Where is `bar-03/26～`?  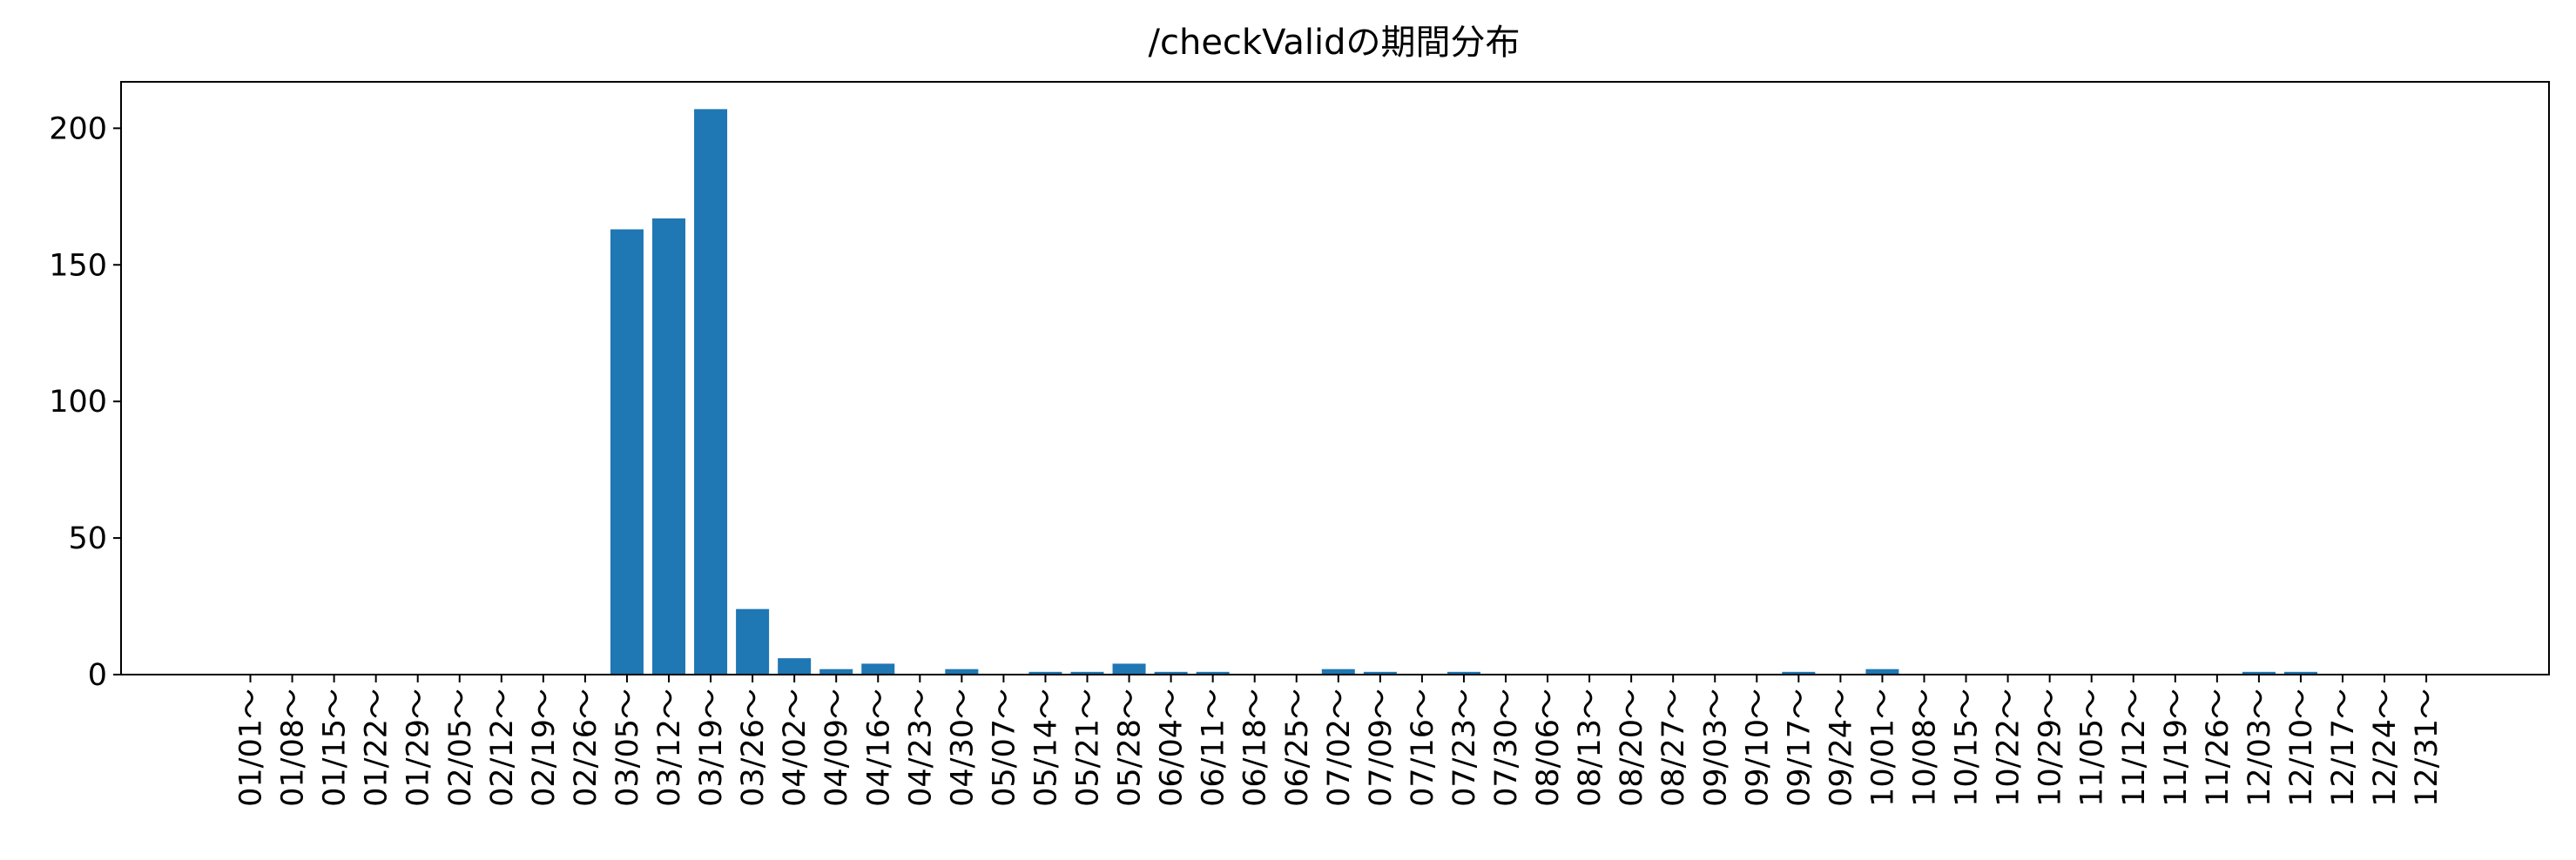 bar-03/26～ is located at coordinates (753, 641).